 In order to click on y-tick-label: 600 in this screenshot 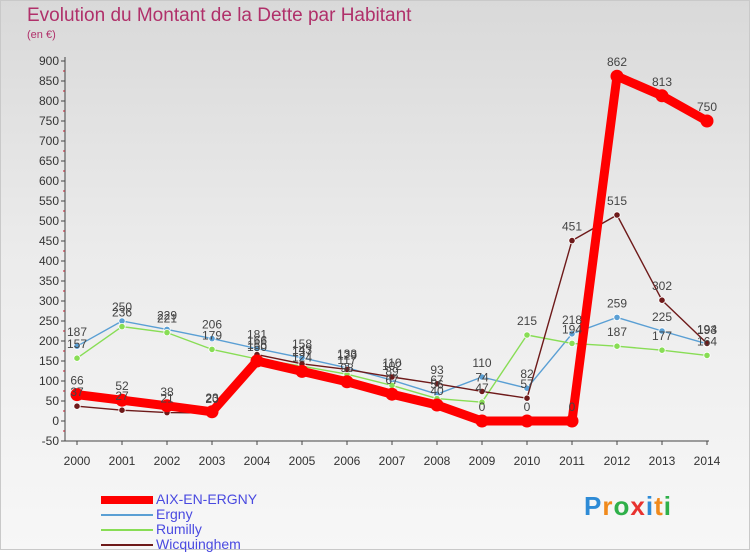, I will do `click(49, 181)`.